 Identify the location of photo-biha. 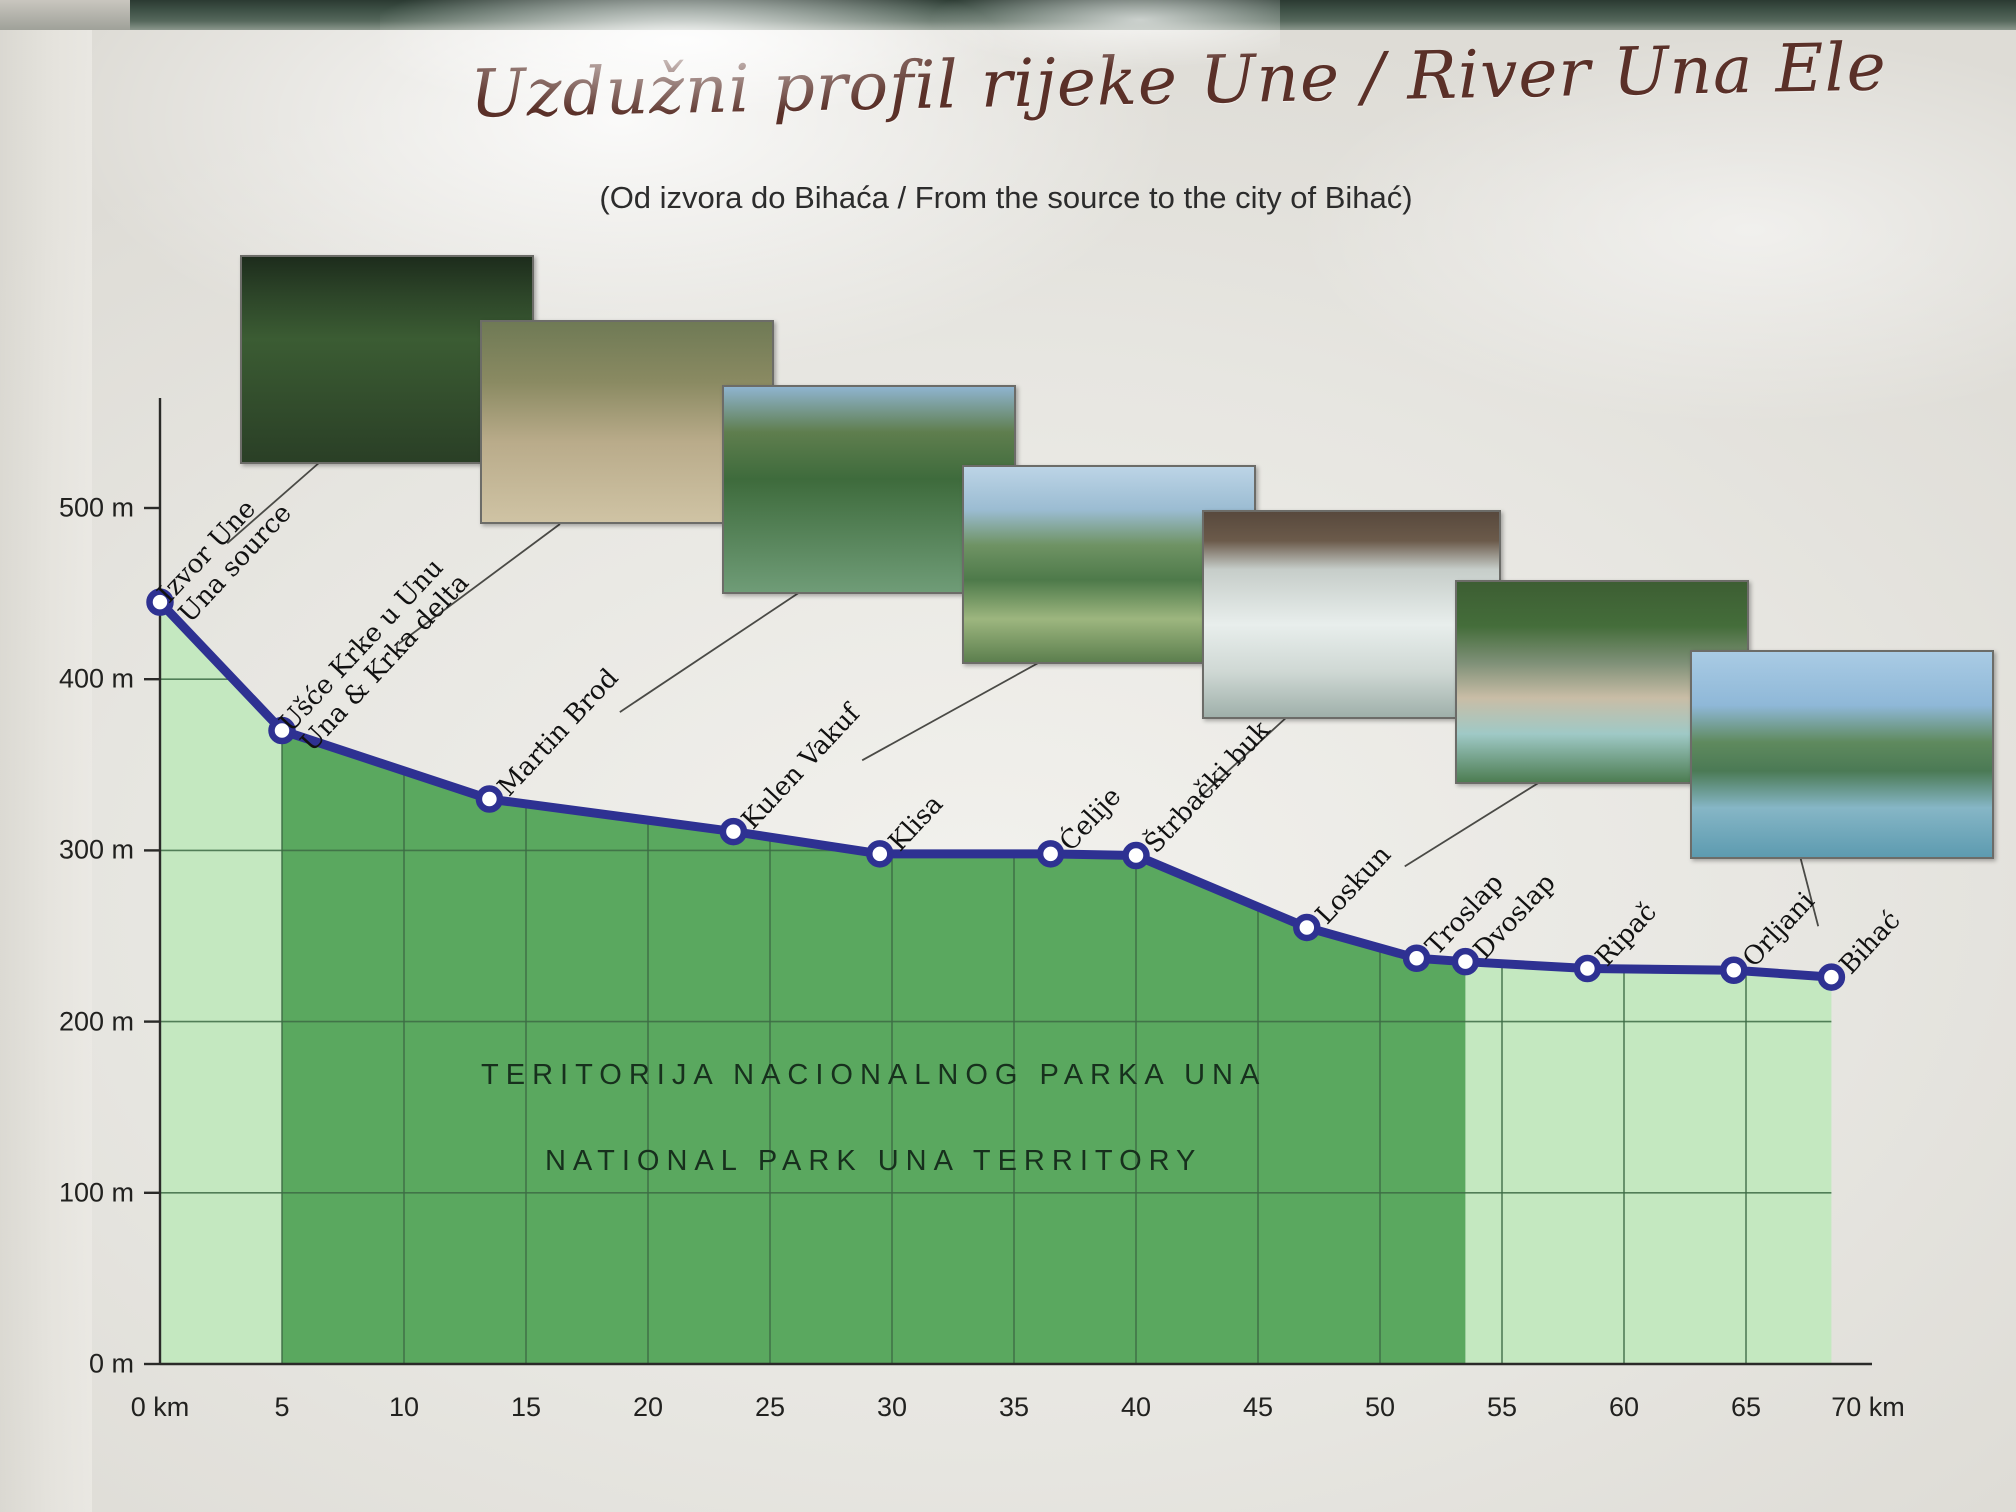
(1842, 754).